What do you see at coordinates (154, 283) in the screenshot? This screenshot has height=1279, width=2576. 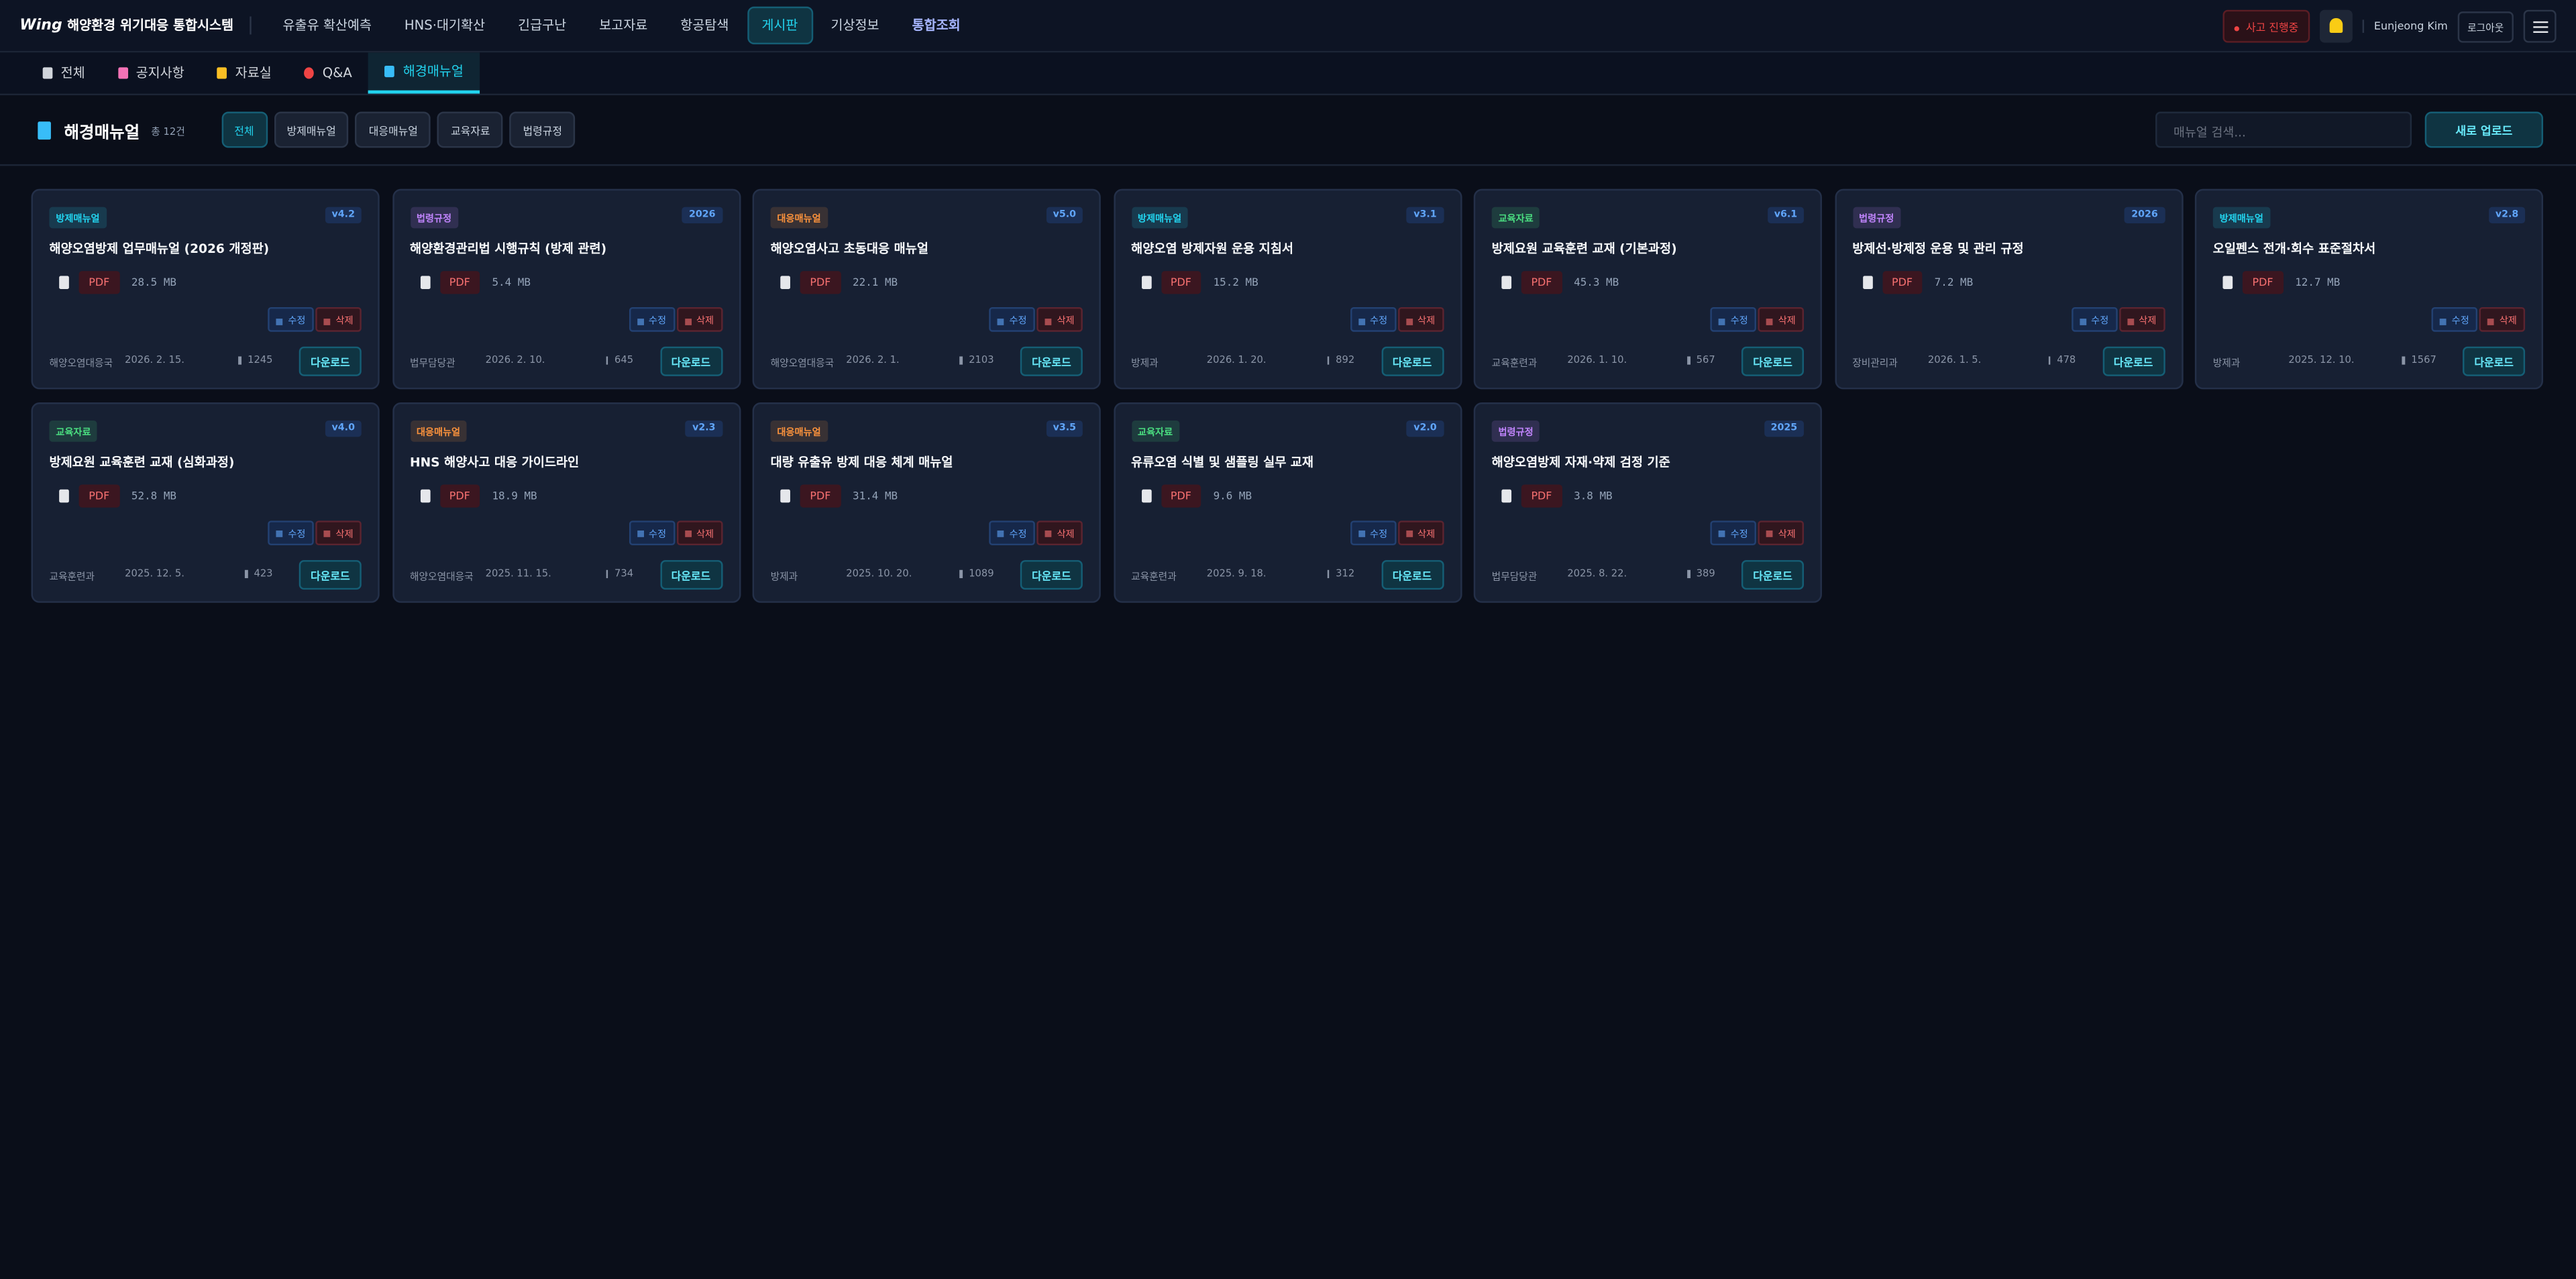 I see `file-size: 28.5 MB` at bounding box center [154, 283].